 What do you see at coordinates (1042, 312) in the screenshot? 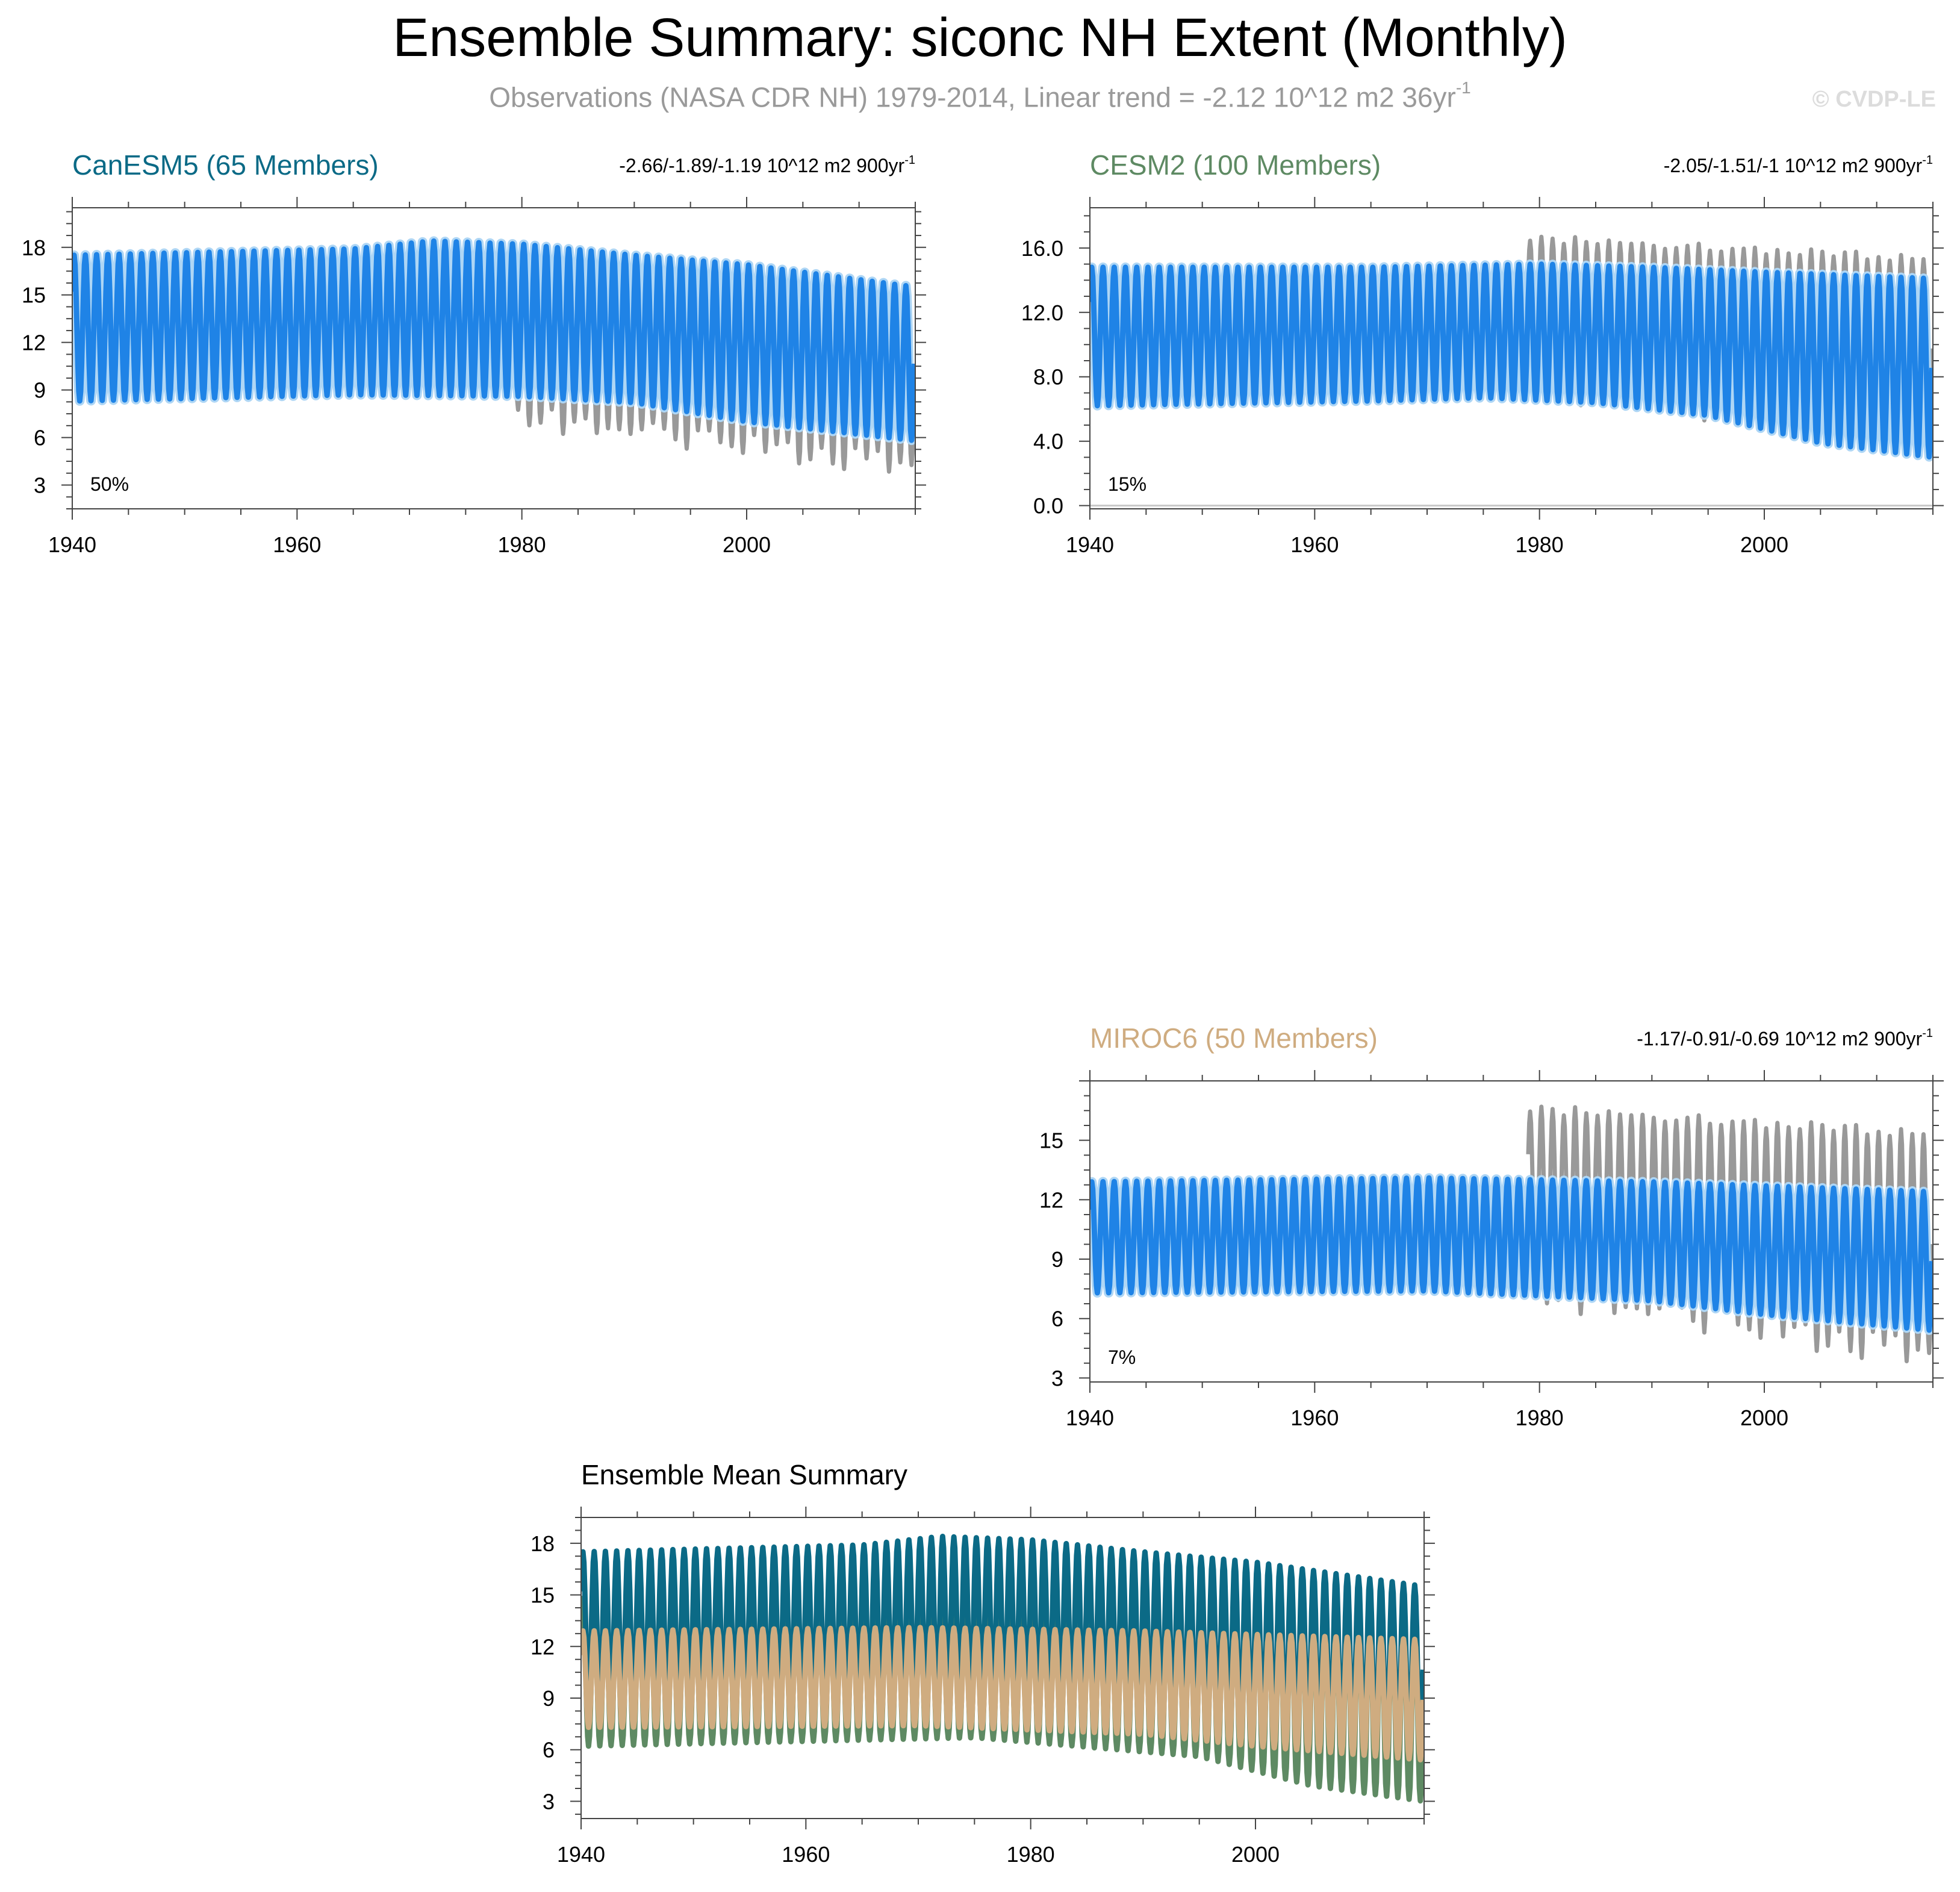
I see `y-tick-label: 12.0` at bounding box center [1042, 312].